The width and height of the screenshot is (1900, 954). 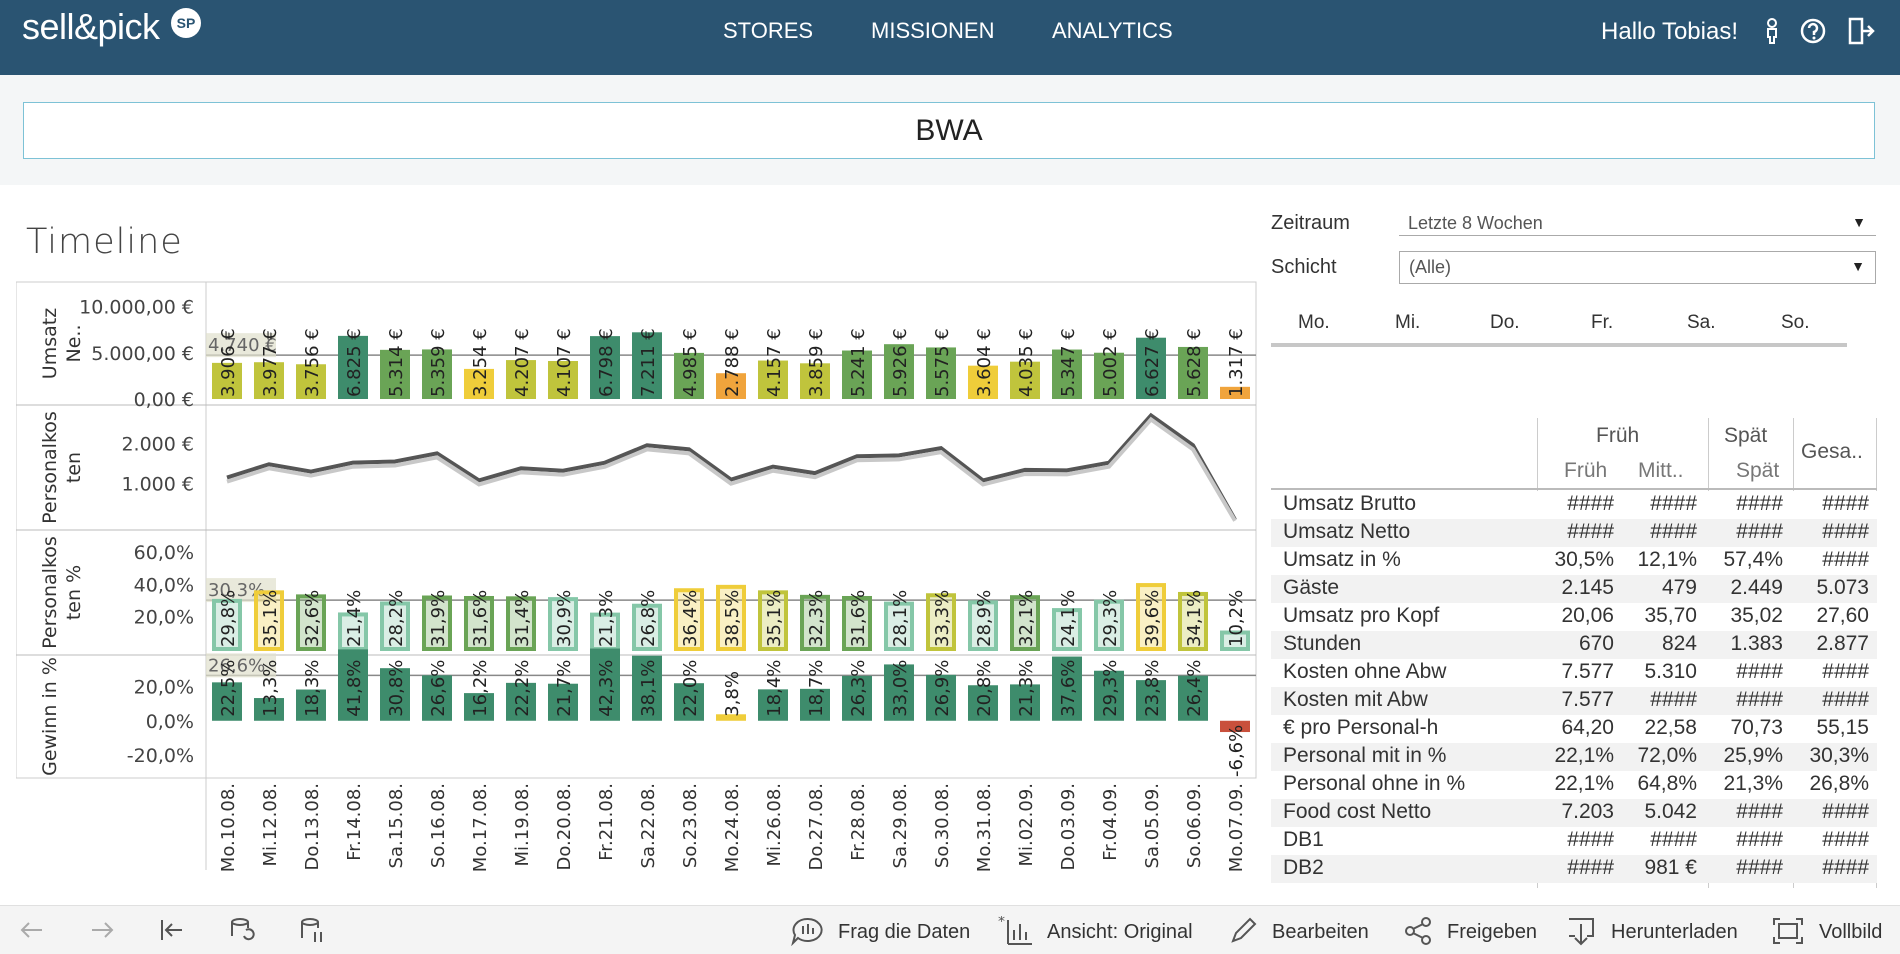 I want to click on table-row: Food cost Netto 7.203 5.042 #### ####, so click(x=1574, y=813).